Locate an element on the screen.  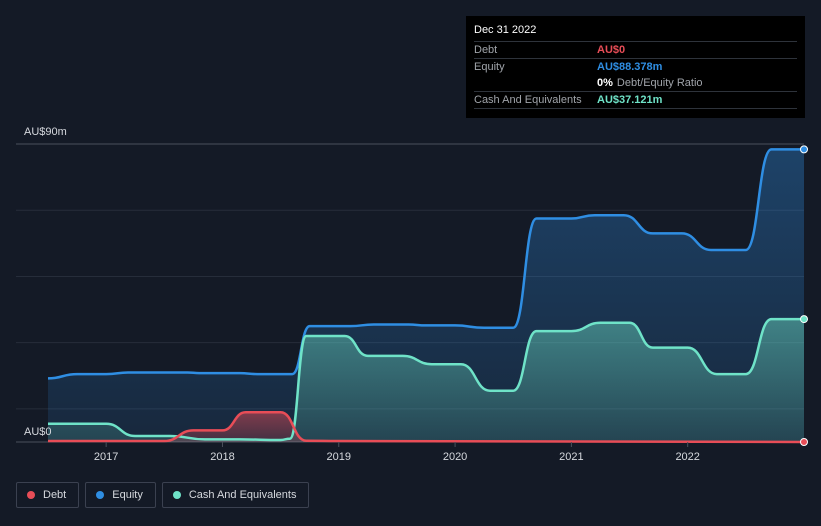
debt-line is located at coordinates (426, 427).